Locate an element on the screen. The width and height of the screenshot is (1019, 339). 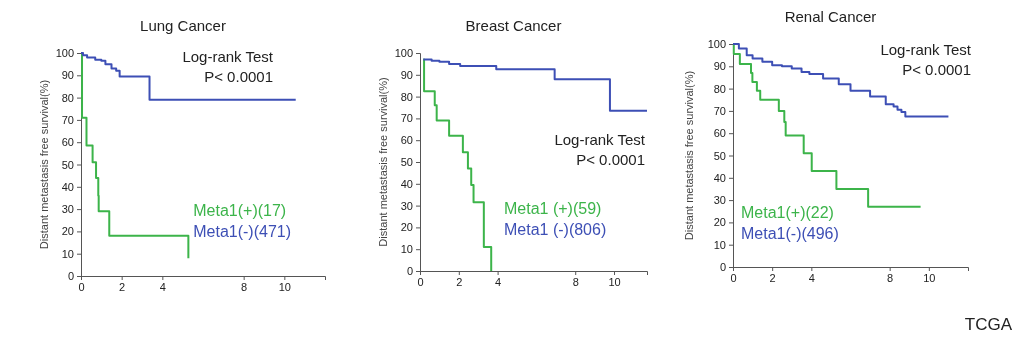
series-label: Meta1(+)(17) is located at coordinates (240, 210).